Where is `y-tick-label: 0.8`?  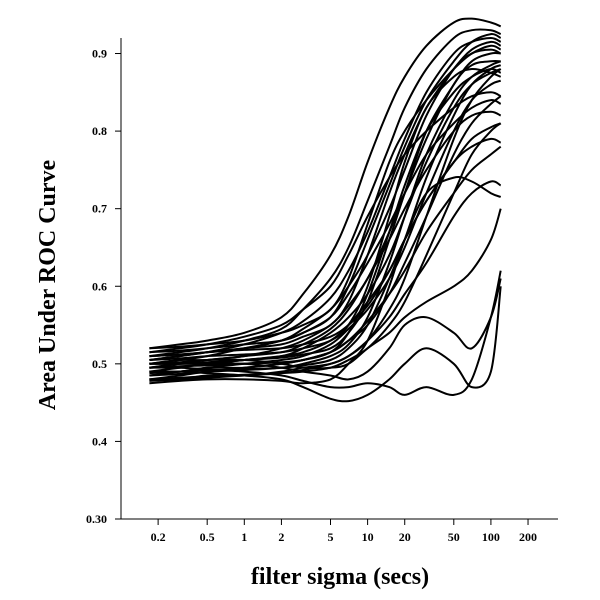 y-tick-label: 0.8 is located at coordinates (99, 131).